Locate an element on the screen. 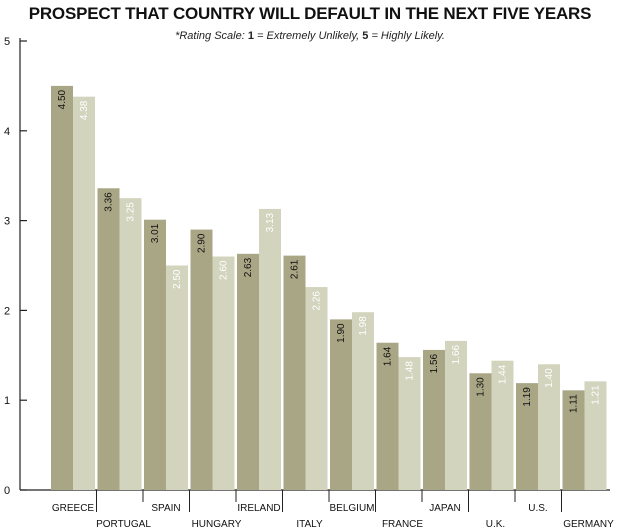  bar-france-s1 is located at coordinates (387, 416).